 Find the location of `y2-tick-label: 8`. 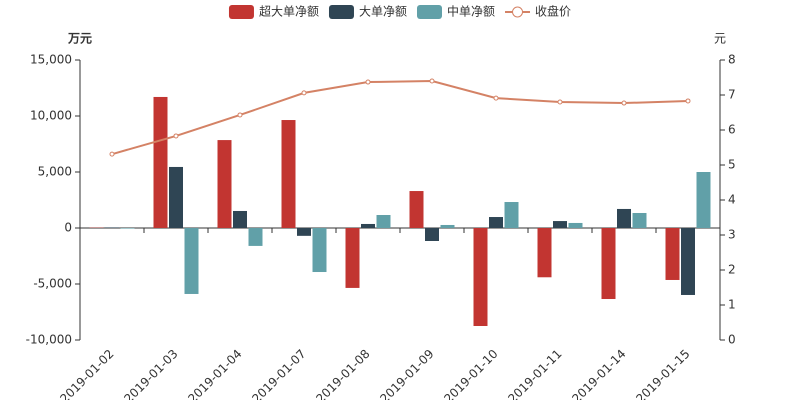

y2-tick-label: 8 is located at coordinates (732, 60).